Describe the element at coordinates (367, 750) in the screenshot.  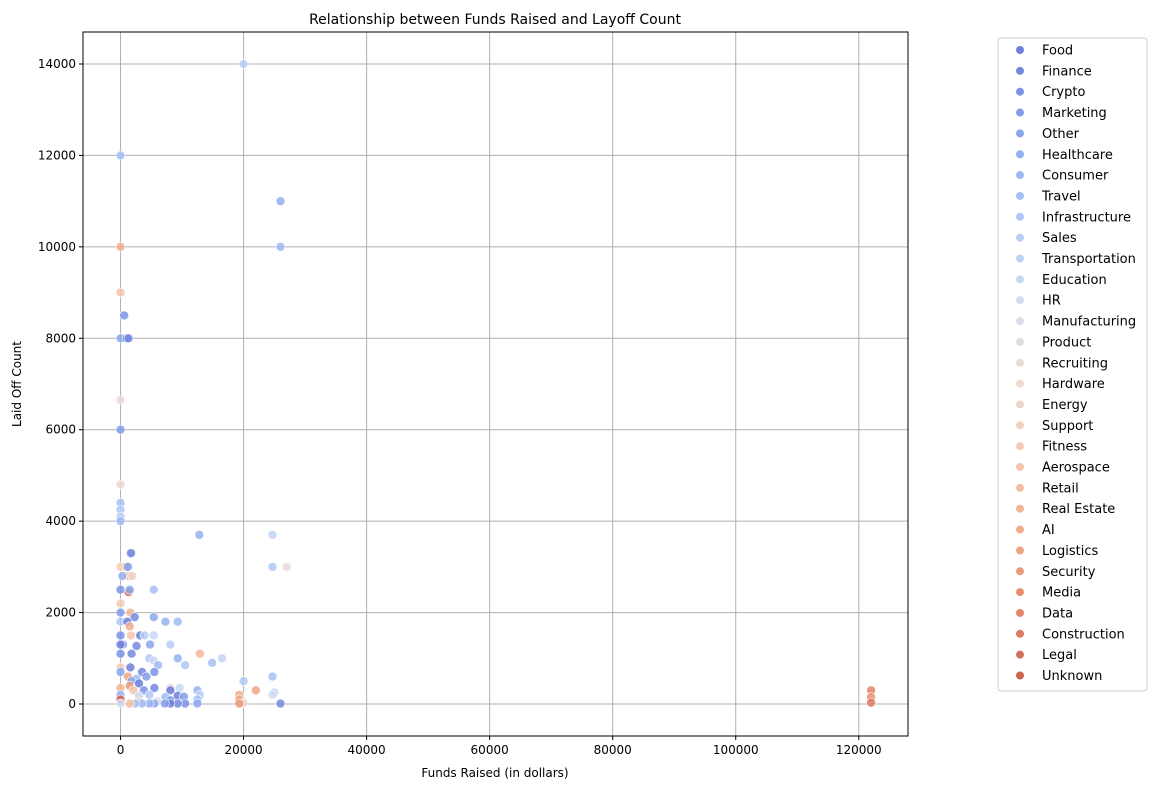
I see `x-tick-label: 40000` at that location.